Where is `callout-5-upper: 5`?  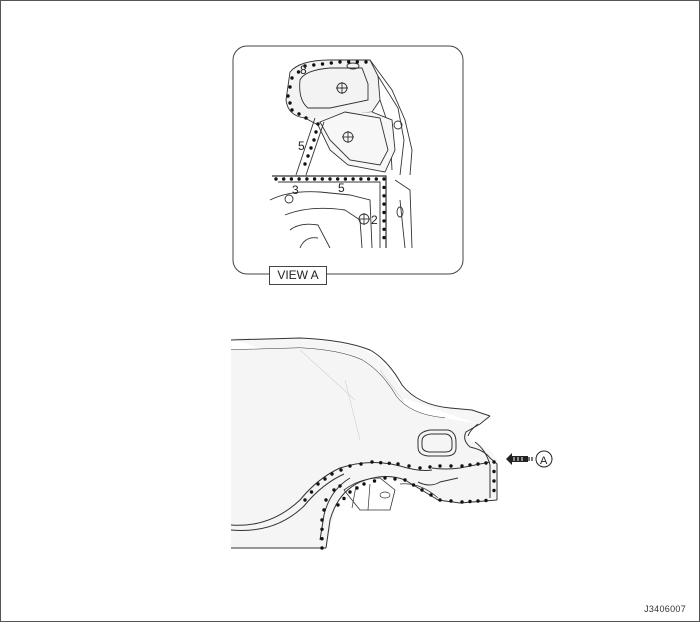 callout-5-upper: 5 is located at coordinates (301, 146).